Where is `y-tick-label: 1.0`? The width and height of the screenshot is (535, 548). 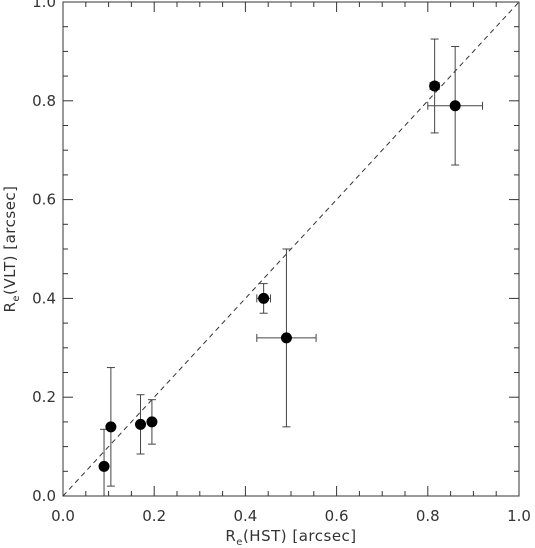 y-tick-label: 1.0 is located at coordinates (44, 5).